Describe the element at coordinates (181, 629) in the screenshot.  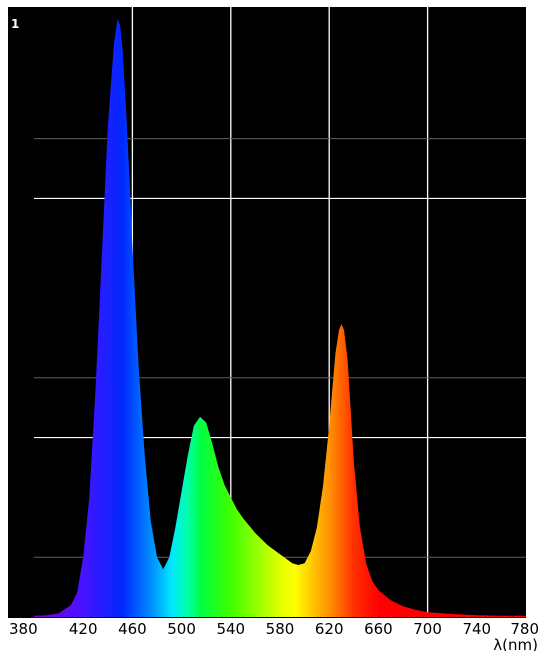
I see `x-tick-label: 500` at that location.